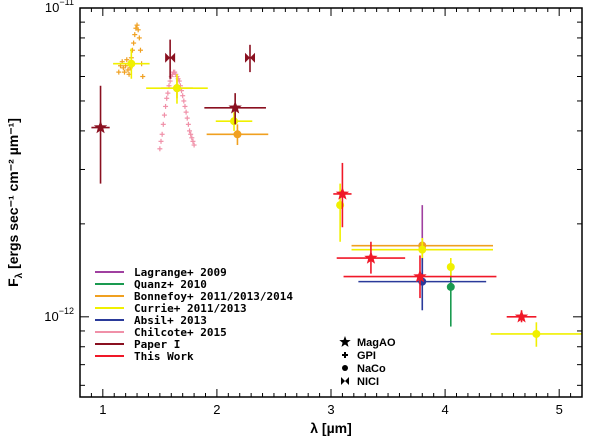 Image resolution: width=598 pixels, height=436 pixels. What do you see at coordinates (102, 409) in the screenshot?
I see `x-tick-label: 1` at bounding box center [102, 409].